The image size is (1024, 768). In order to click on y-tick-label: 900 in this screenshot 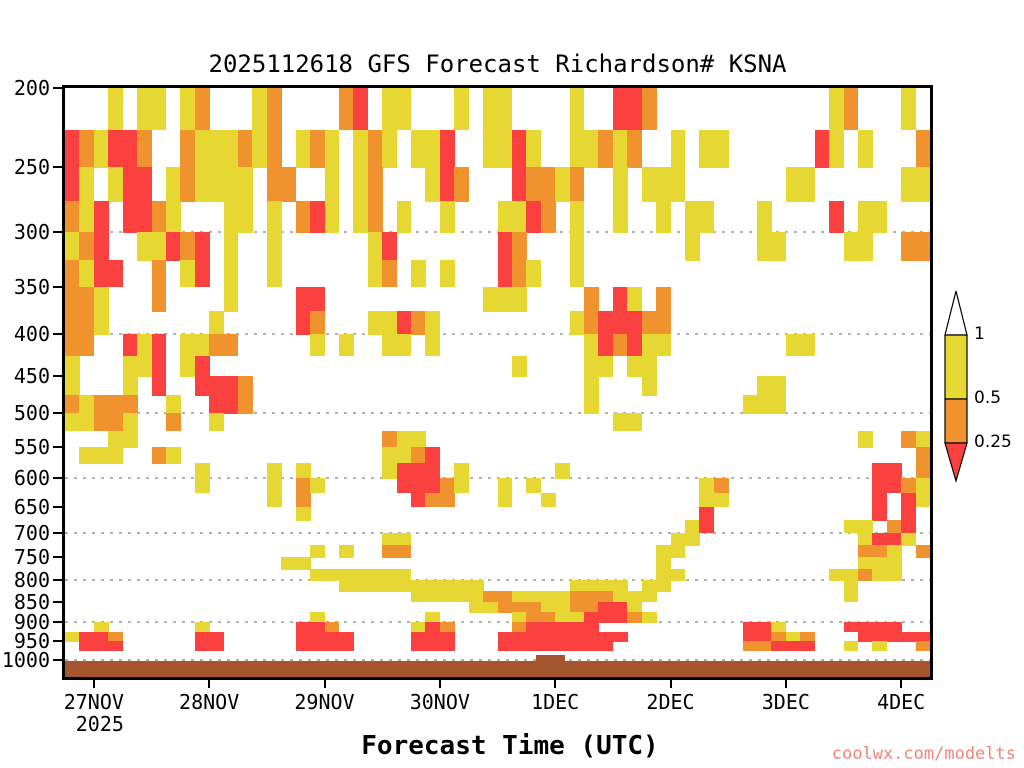, I will do `click(31, 622)`.